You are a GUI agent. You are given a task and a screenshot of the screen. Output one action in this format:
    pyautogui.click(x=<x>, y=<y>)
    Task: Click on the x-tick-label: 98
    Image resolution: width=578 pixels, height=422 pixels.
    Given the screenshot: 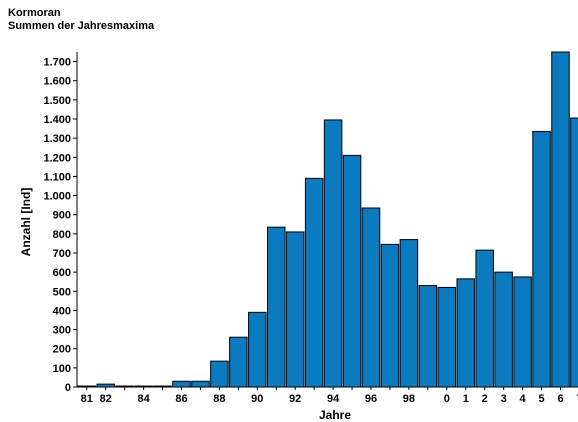 What is the action you would take?
    pyautogui.click(x=409, y=399)
    